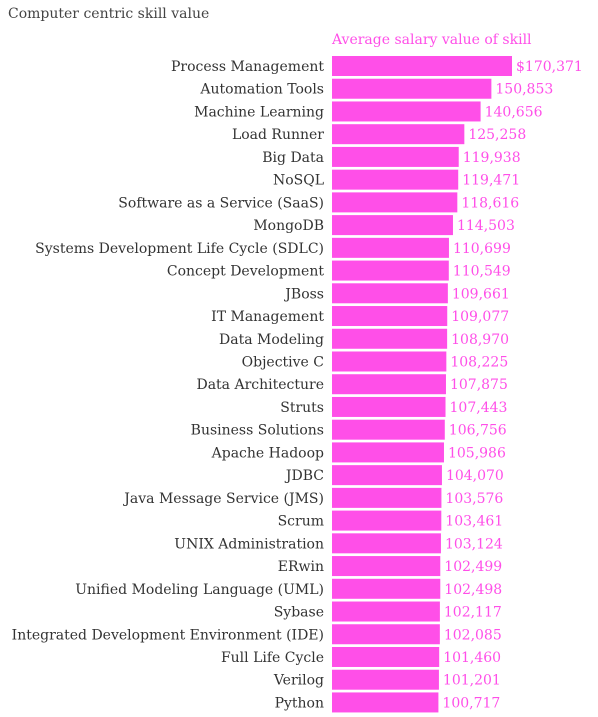 The height and width of the screenshot is (717, 598). I want to click on value-label: 103,124, so click(474, 544).